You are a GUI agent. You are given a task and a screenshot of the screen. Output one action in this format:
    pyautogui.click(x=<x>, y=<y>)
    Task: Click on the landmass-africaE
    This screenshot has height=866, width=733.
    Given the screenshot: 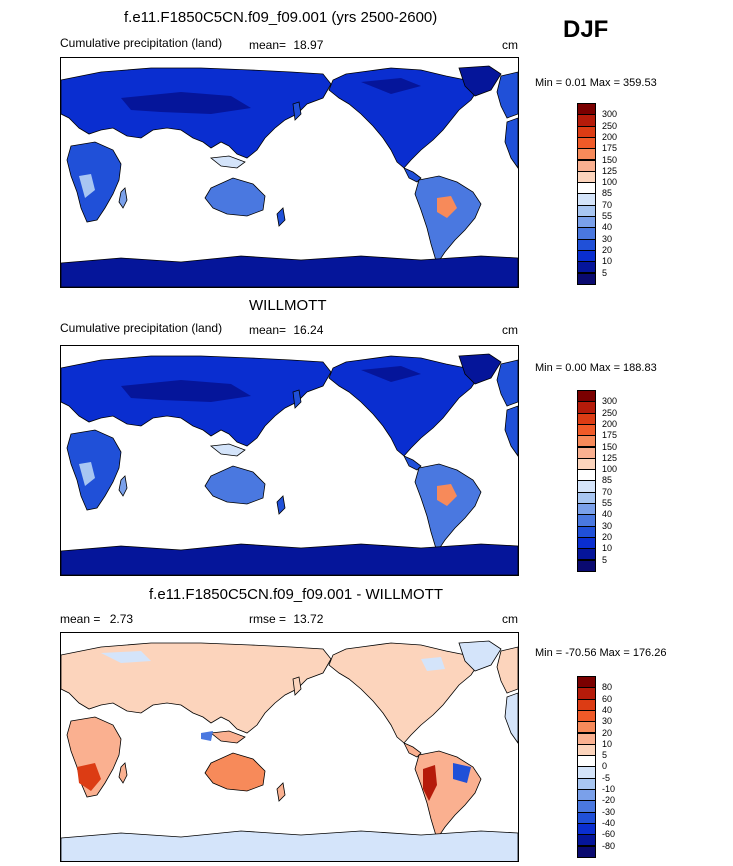 What is the action you would take?
    pyautogui.click(x=511, y=718)
    